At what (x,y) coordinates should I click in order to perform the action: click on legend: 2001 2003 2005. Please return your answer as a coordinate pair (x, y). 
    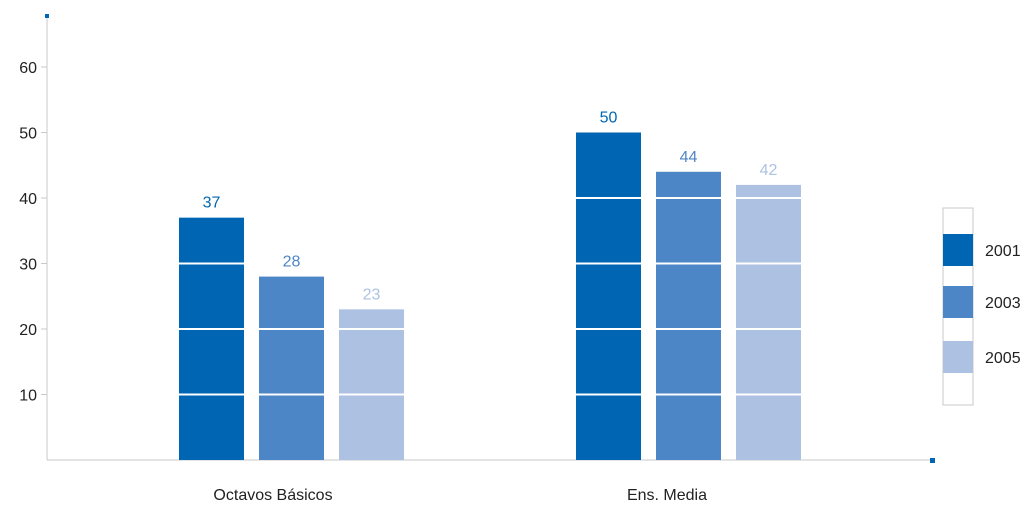
    Looking at the image, I should click on (981, 306).